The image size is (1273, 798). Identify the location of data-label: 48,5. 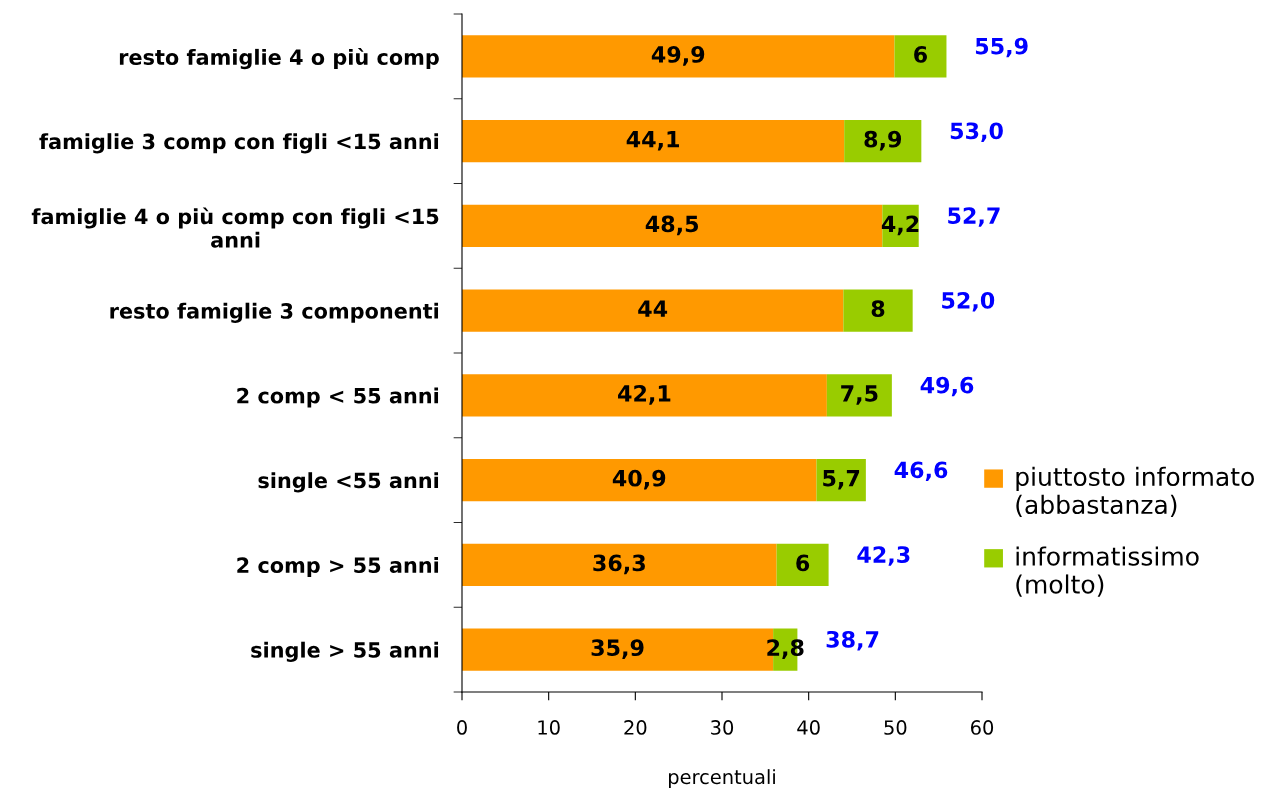
(672, 225).